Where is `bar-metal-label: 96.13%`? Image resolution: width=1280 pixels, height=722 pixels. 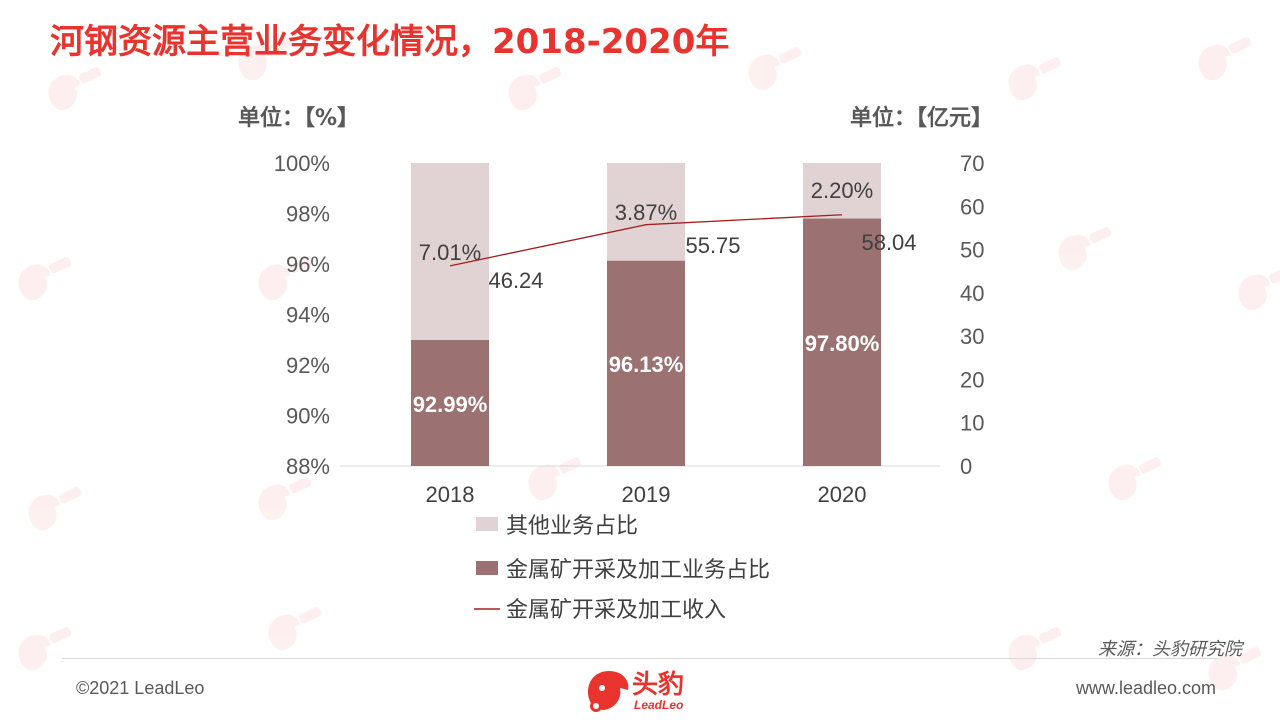
bar-metal-label: 96.13% is located at coordinates (646, 364).